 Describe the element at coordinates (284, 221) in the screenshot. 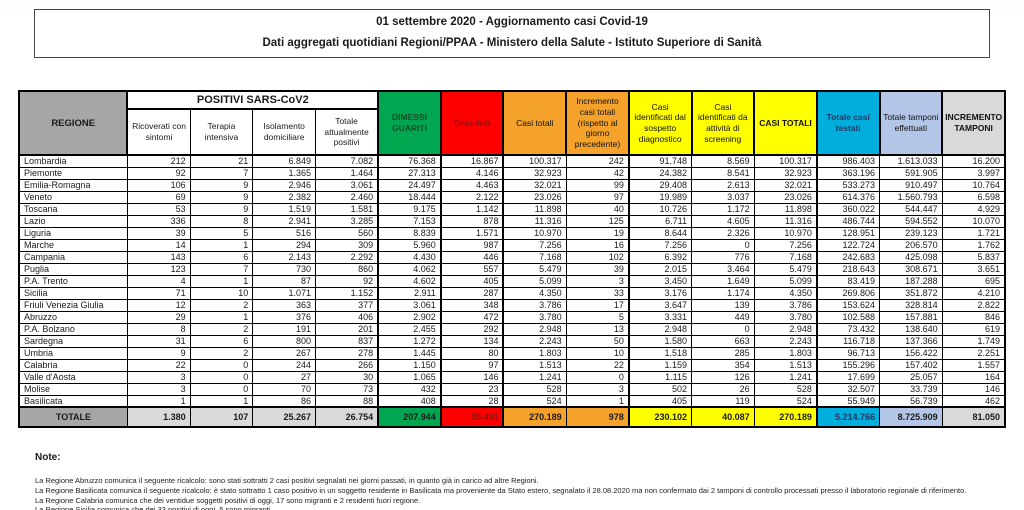

I see `value-cell: 2.941` at that location.